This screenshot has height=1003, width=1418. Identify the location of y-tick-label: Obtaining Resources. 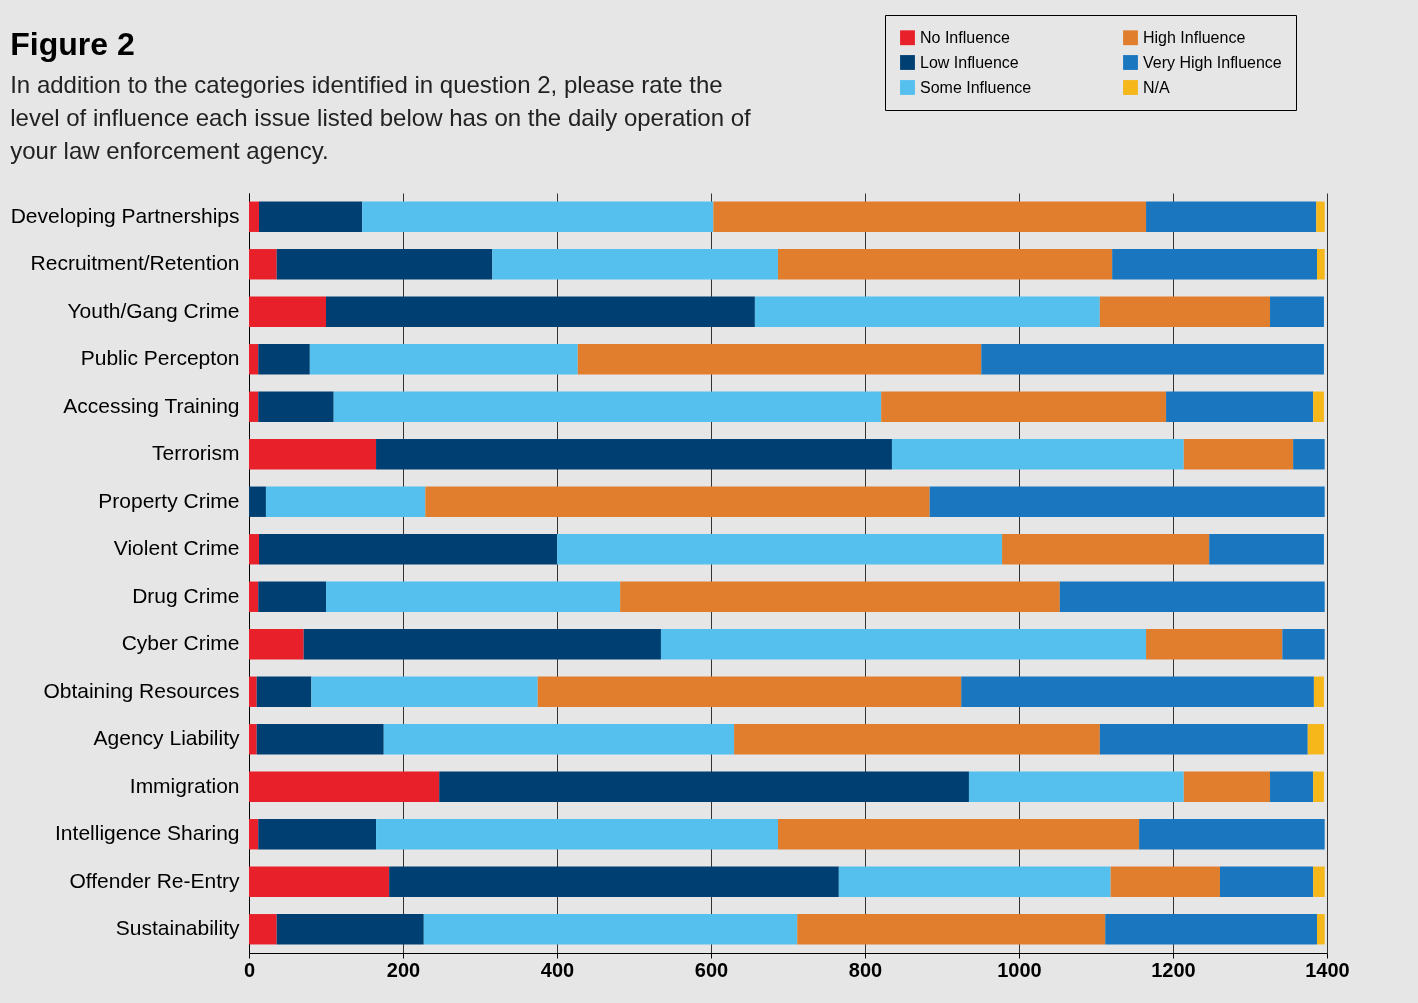
(141, 690).